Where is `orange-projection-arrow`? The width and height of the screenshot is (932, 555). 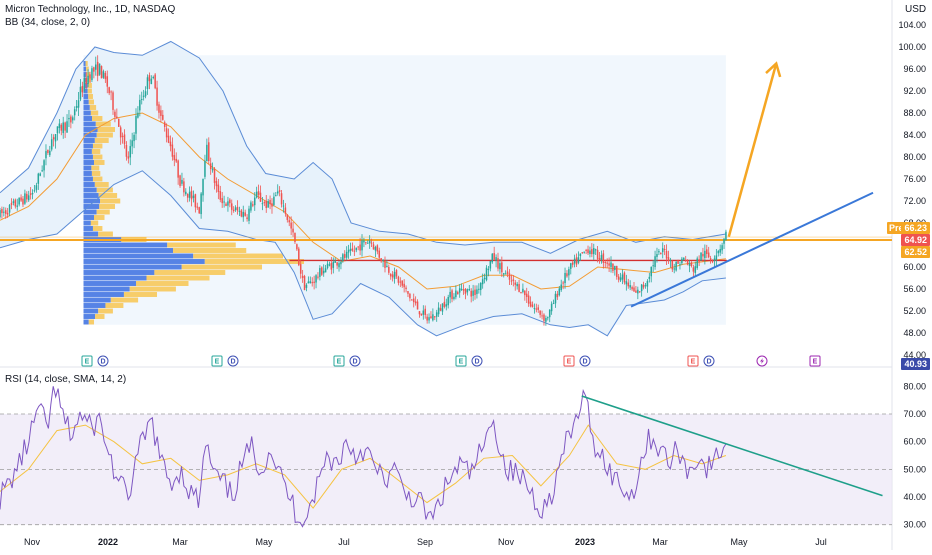
orange-projection-arrow is located at coordinates (752, 150).